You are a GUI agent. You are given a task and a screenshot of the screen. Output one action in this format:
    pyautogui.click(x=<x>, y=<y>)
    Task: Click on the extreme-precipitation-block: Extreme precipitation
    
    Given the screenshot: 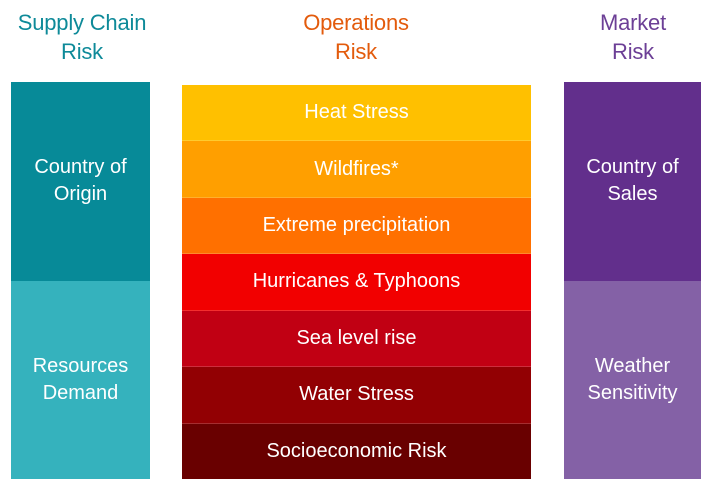 What is the action you would take?
    pyautogui.click(x=356, y=226)
    